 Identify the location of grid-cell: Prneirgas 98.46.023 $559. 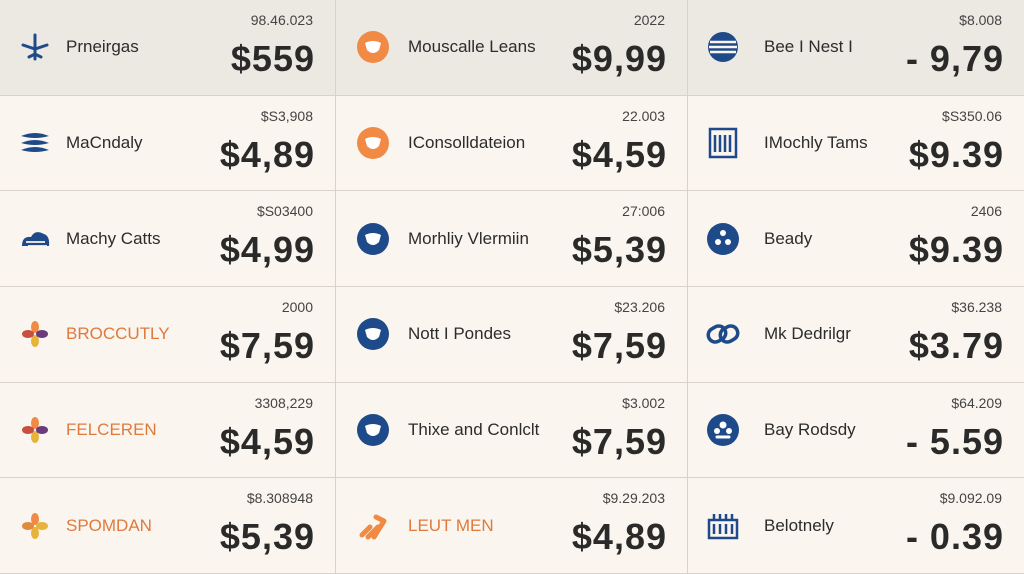
(168, 48).